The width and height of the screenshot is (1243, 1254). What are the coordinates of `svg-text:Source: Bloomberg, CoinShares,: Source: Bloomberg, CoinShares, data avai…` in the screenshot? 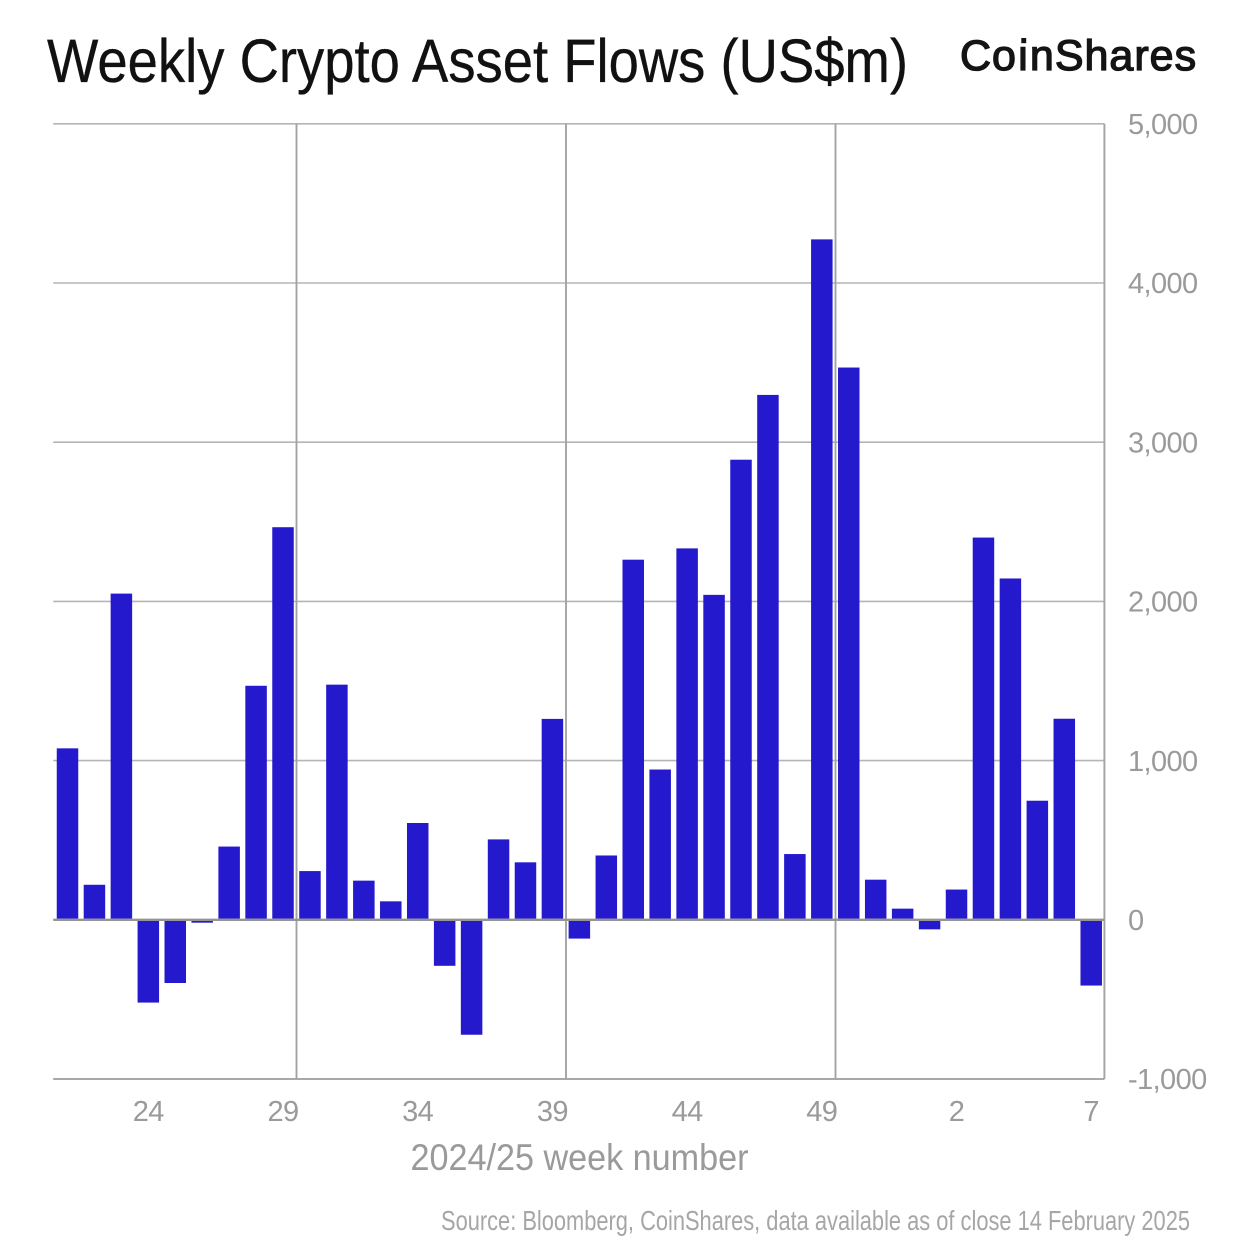 It's located at (815, 1220).